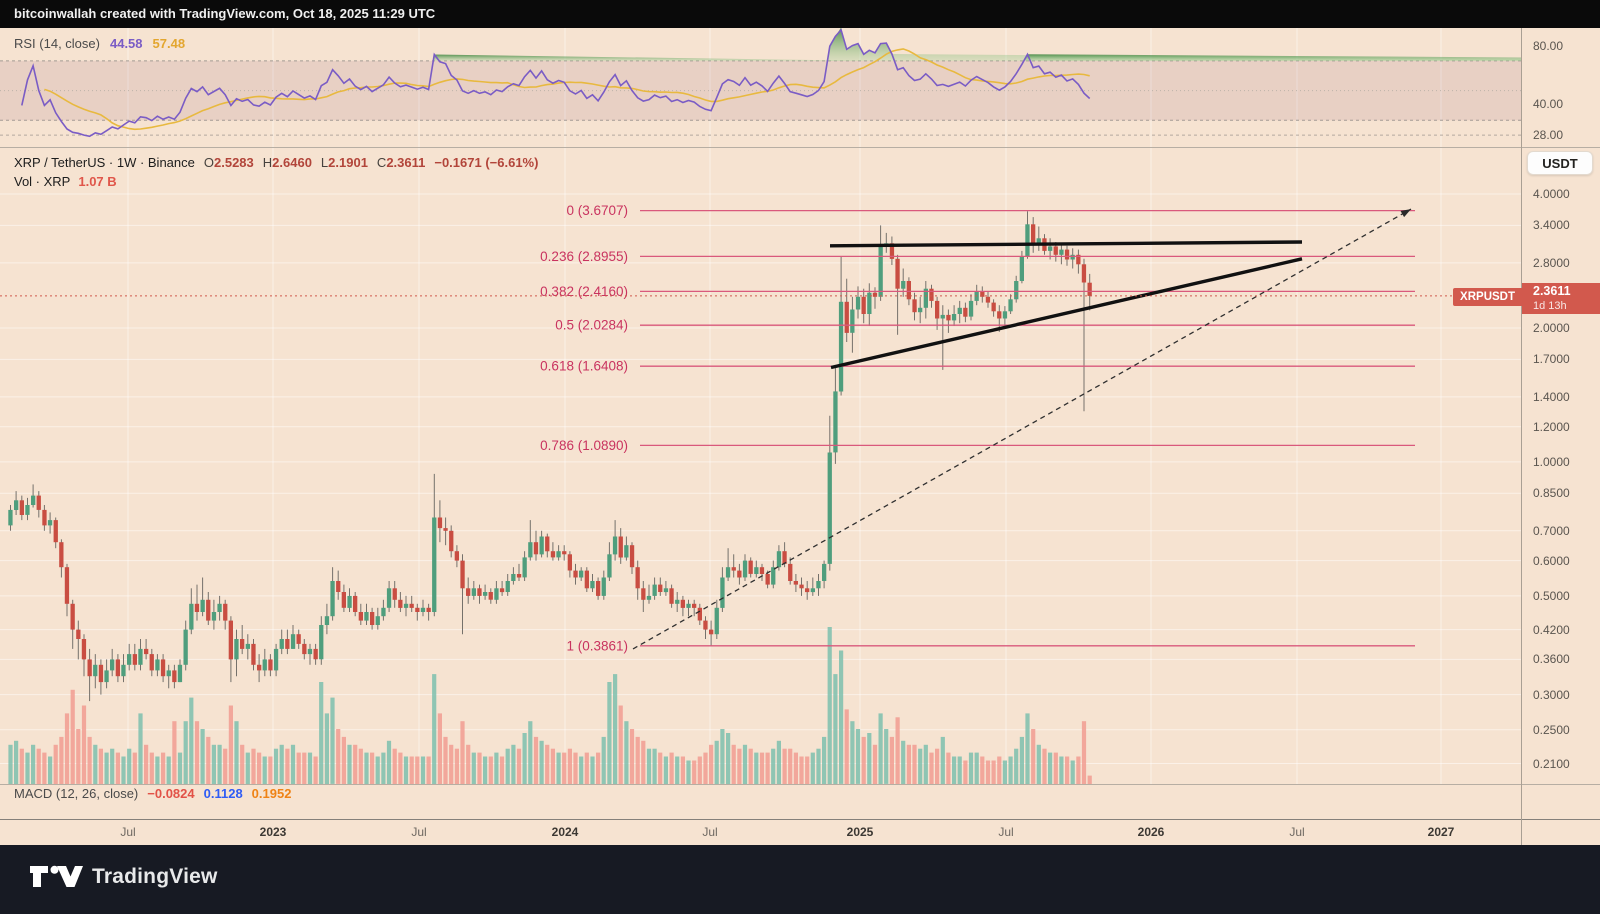 The height and width of the screenshot is (914, 1600). I want to click on support-trendline, so click(1066, 313).